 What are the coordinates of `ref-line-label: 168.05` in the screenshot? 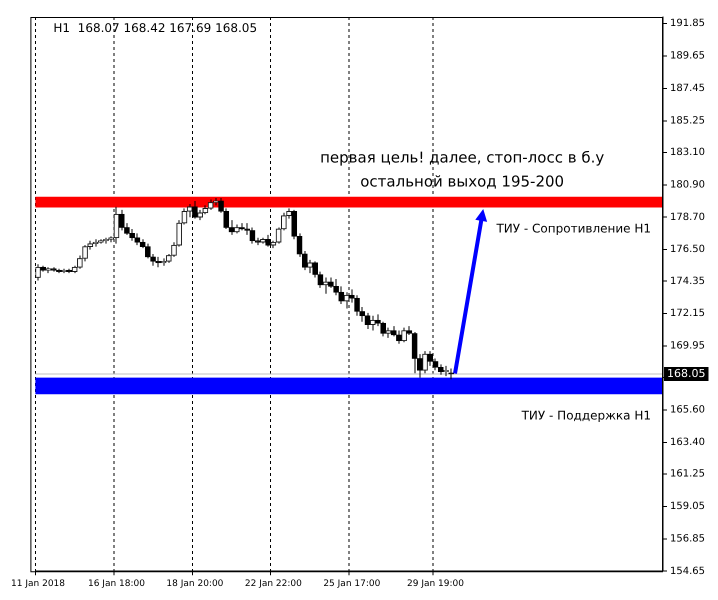 It's located at (686, 373).